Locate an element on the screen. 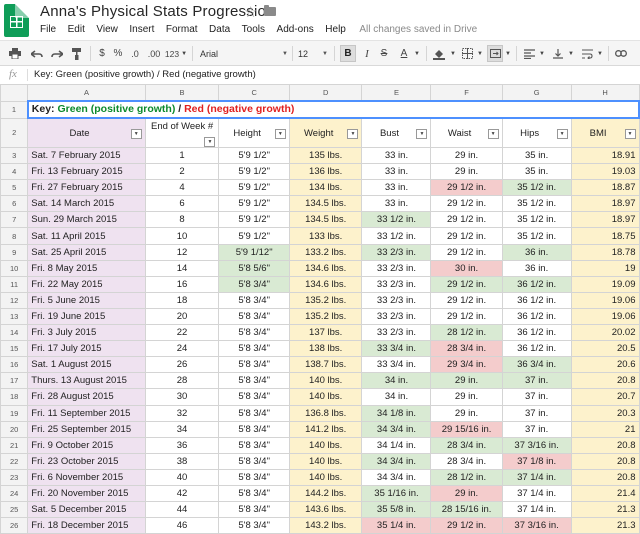  cell-bmi: 18.97 is located at coordinates (605, 204).